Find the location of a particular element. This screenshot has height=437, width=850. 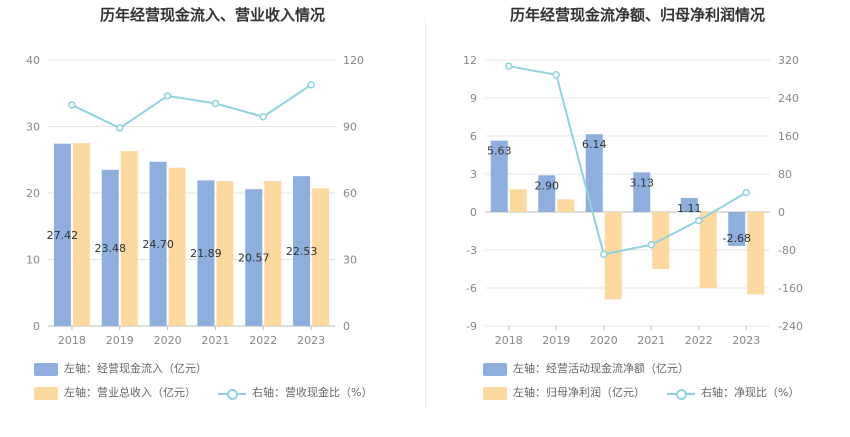

legend-left-bar1: 左轴：经营现金流入（亿元） is located at coordinates (120, 368).